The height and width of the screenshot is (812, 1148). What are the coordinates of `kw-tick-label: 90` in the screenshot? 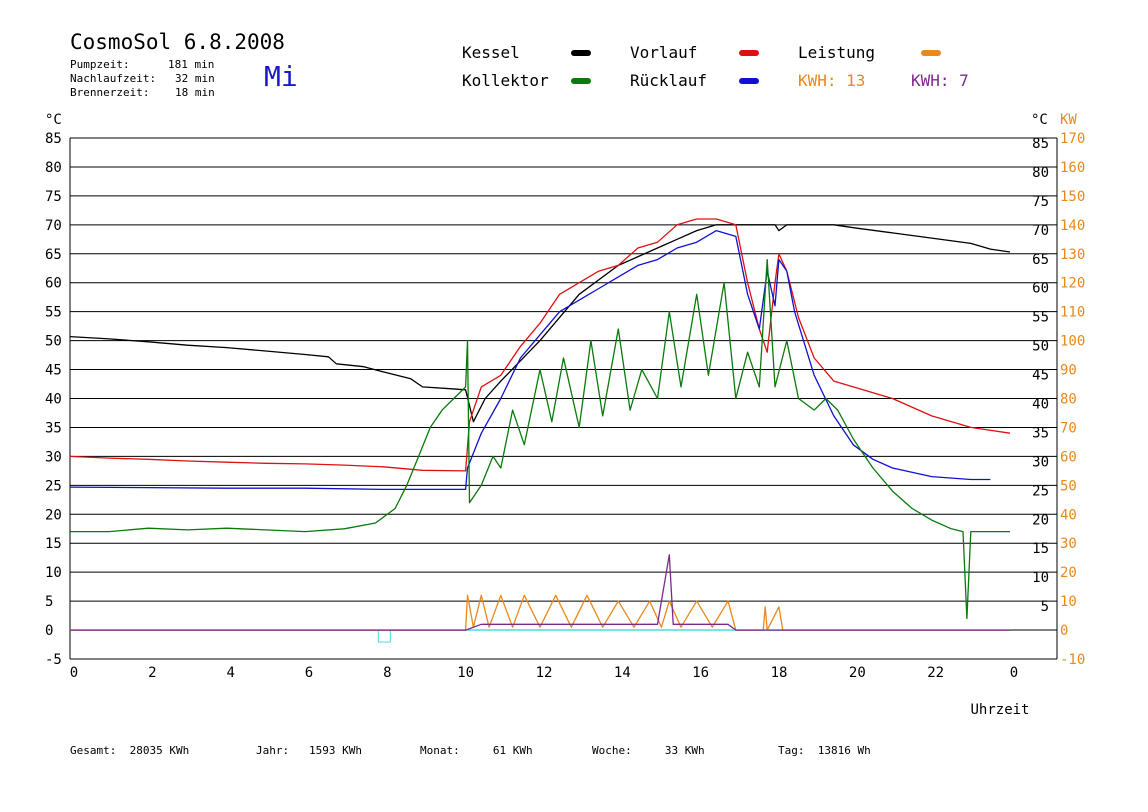 It's located at (1068, 371).